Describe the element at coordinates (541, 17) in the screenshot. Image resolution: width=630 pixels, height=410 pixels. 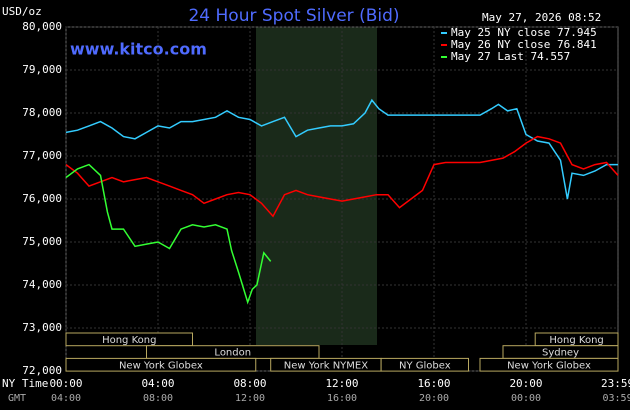
I see `timestamp: May 27, 2026 08:52` at that location.